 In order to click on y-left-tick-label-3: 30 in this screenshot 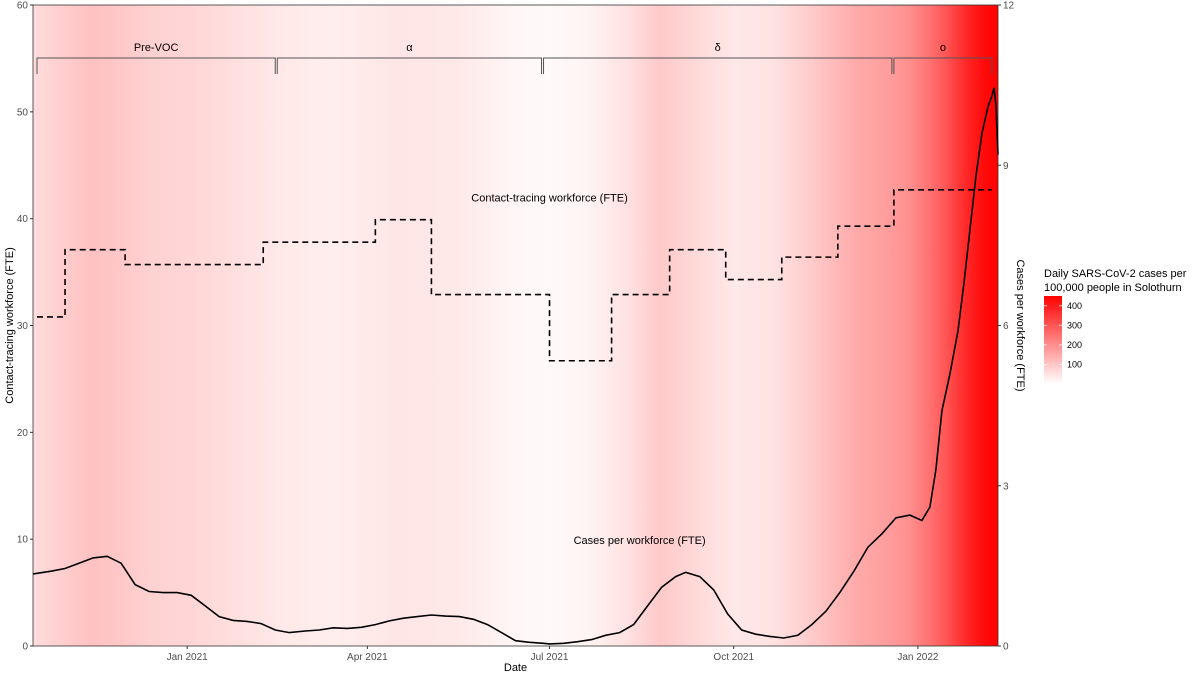, I will do `click(23, 326)`.